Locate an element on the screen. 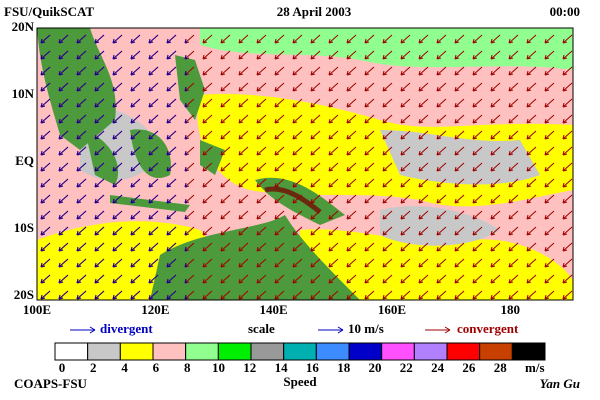 The width and height of the screenshot is (600, 400). lat-label: 20S is located at coordinates (24, 294).